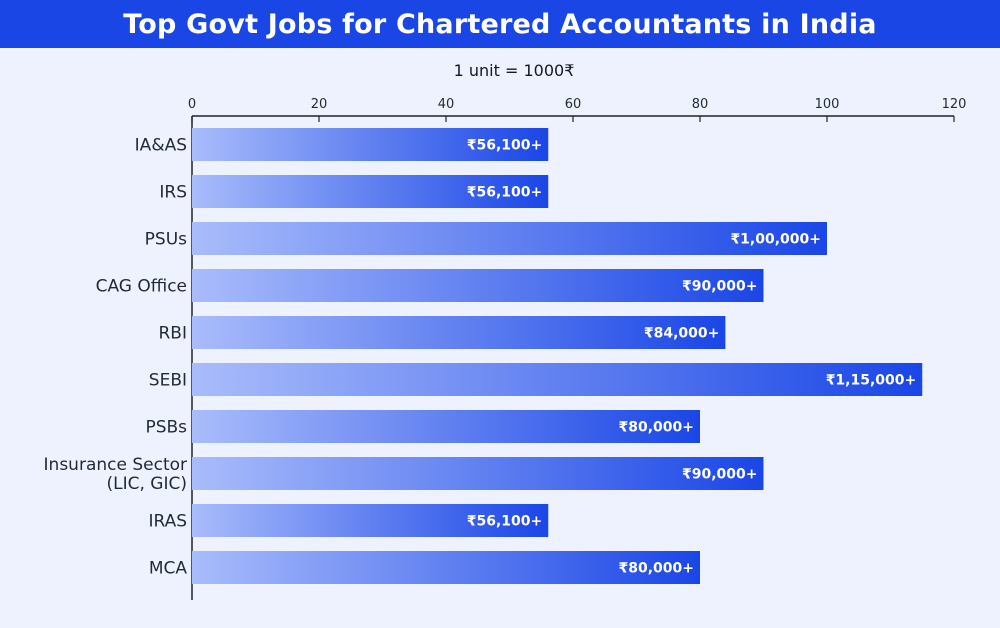 The image size is (1000, 628). I want to click on x-tick-label: 120, so click(954, 104).